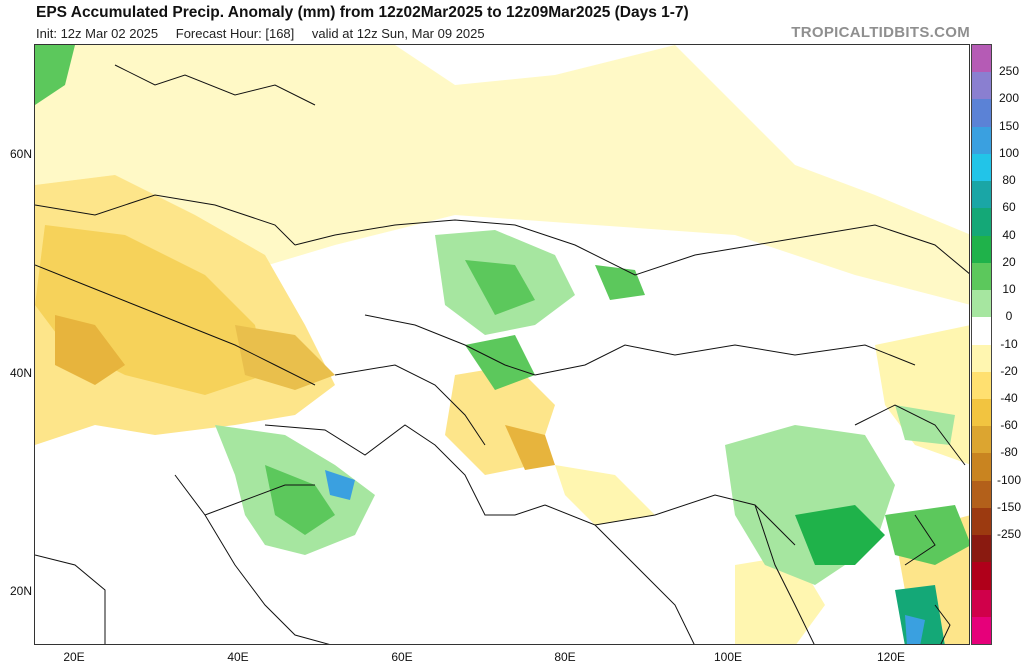 This screenshot has width=1024, height=665. Describe the element at coordinates (1009, 397) in the screenshot. I see `colorbar-label: -40` at that location.